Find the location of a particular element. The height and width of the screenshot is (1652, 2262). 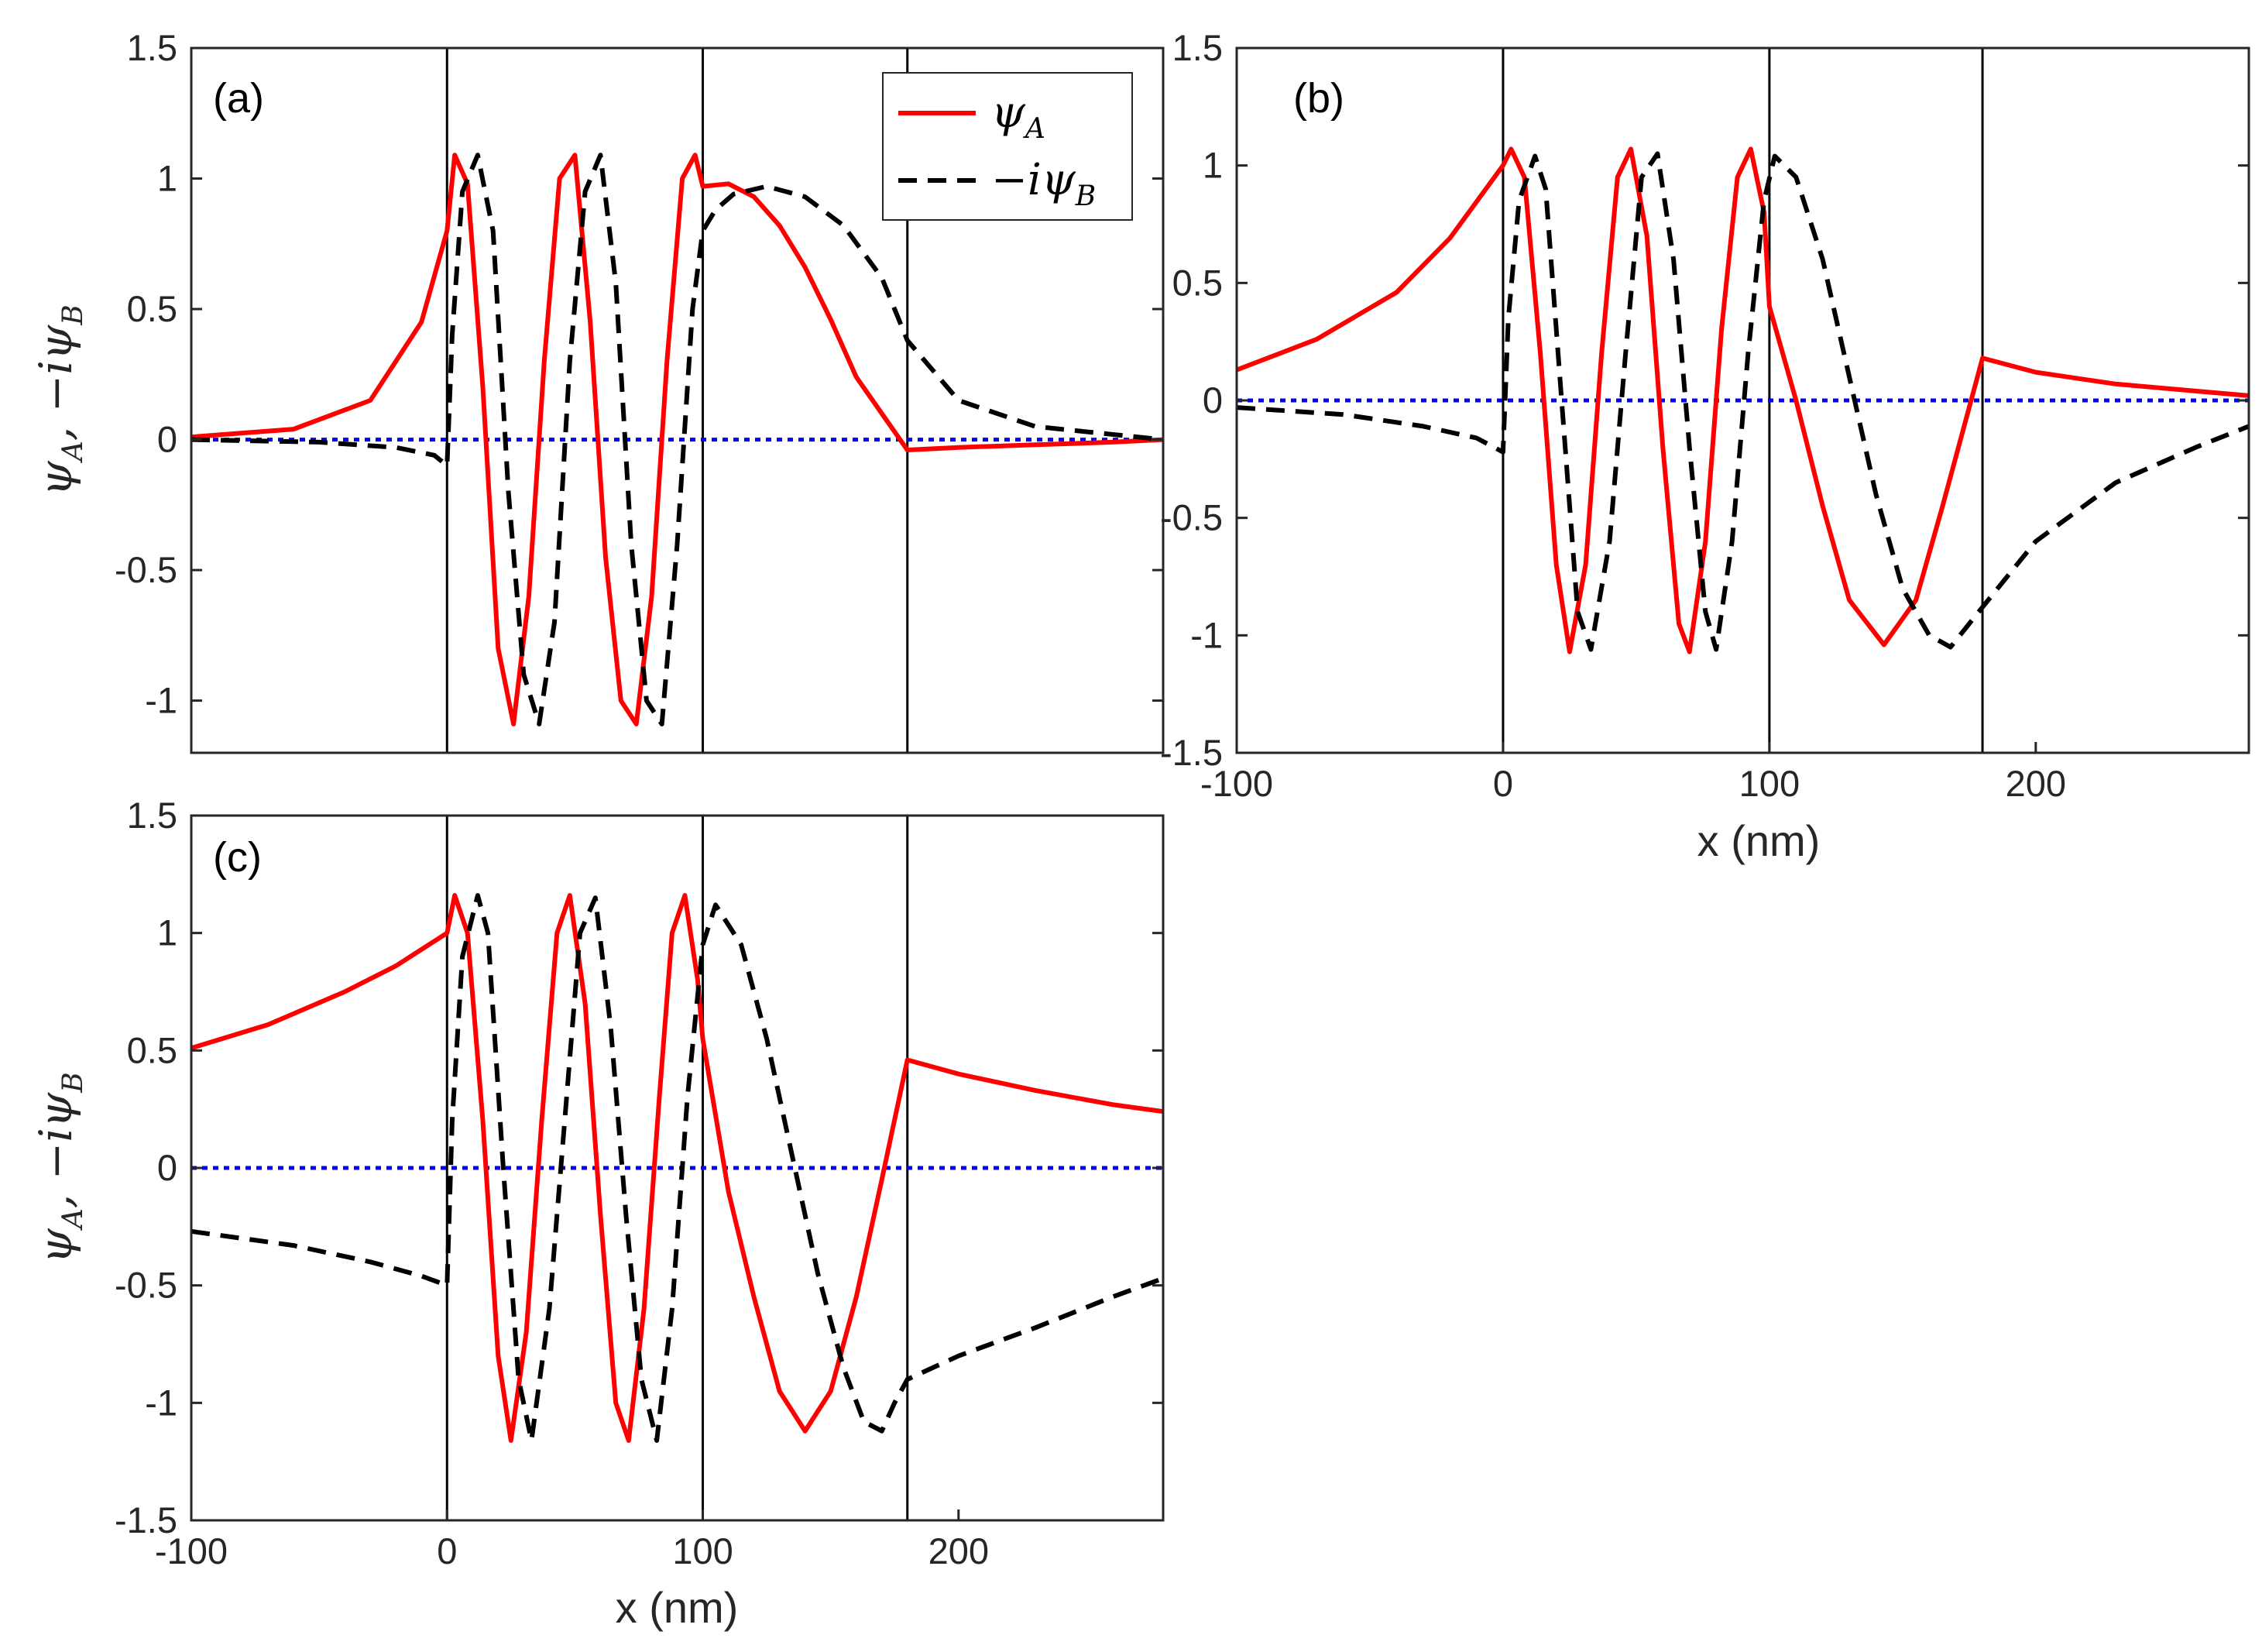

panel-a-ytick-label: -0.5 is located at coordinates (146, 569).